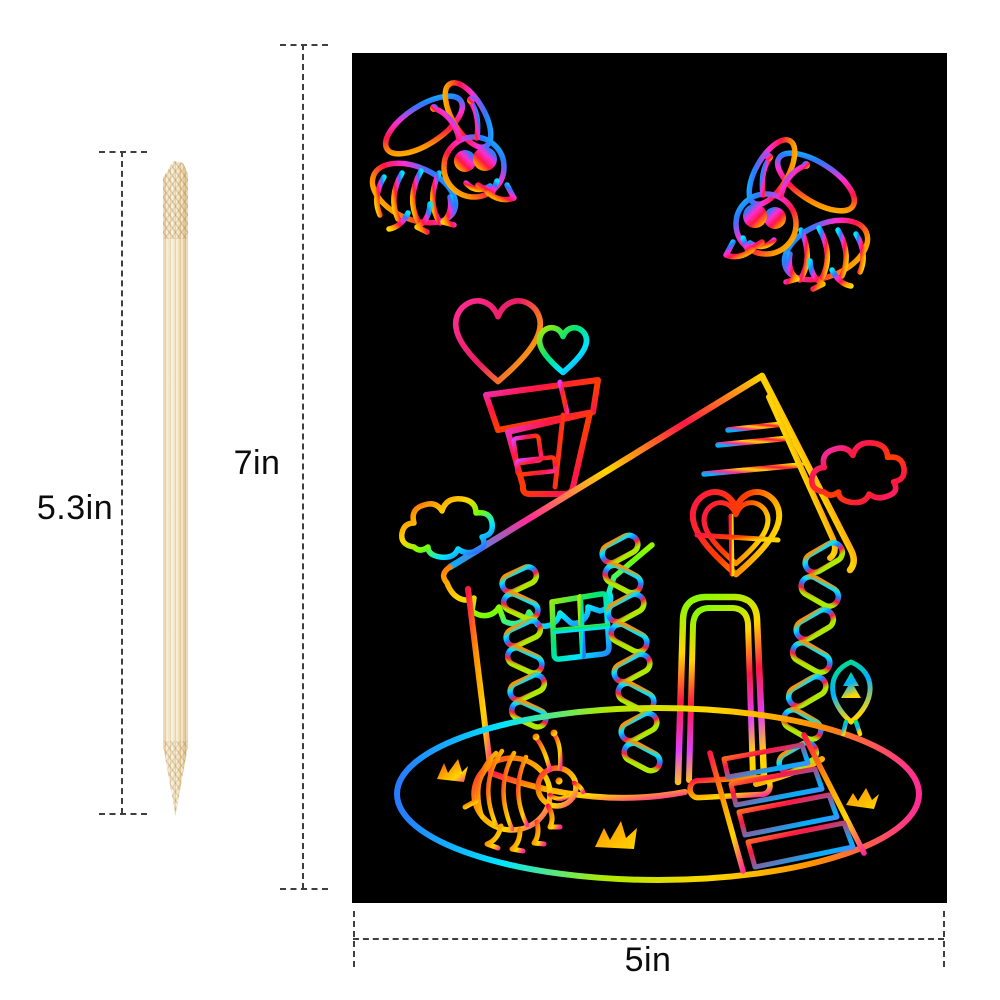  I want to click on bee-left-icon, so click(438, 155).